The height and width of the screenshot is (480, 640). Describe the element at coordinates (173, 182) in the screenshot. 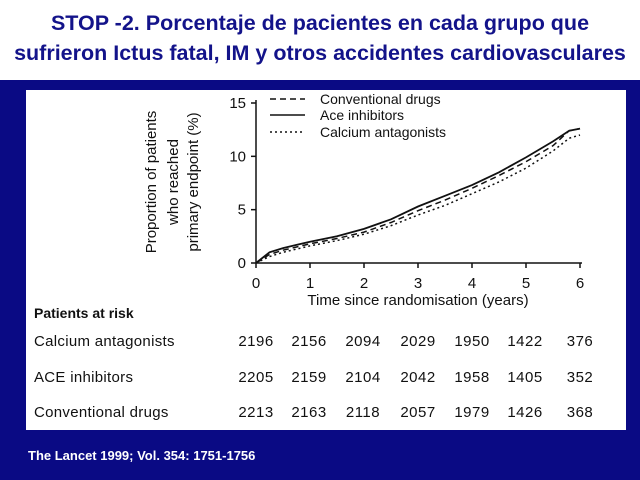

I see `y-axis-label-line: who reached` at that location.